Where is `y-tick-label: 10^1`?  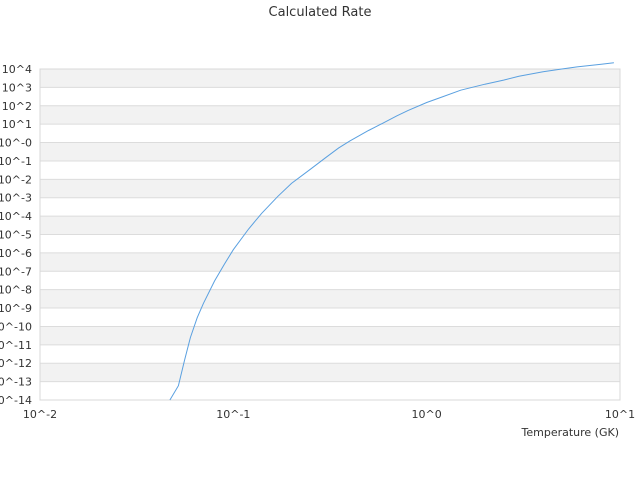 y-tick-label: 10^1 is located at coordinates (17, 124).